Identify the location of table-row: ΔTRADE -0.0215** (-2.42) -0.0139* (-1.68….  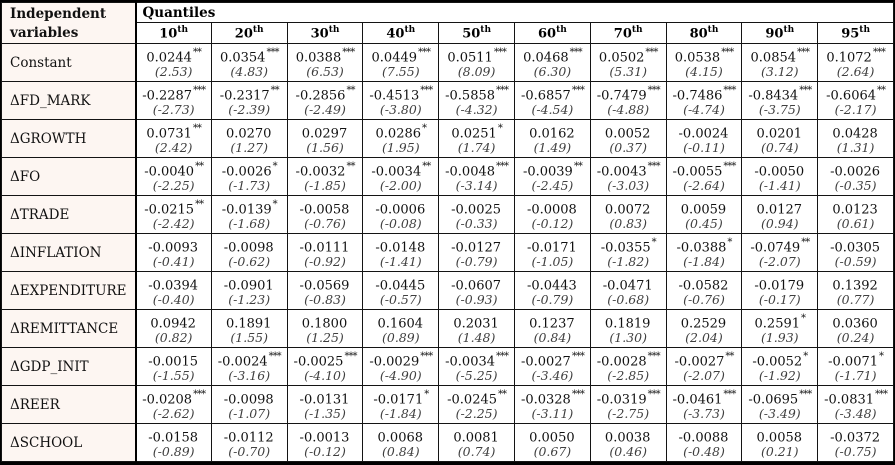
(447, 214).